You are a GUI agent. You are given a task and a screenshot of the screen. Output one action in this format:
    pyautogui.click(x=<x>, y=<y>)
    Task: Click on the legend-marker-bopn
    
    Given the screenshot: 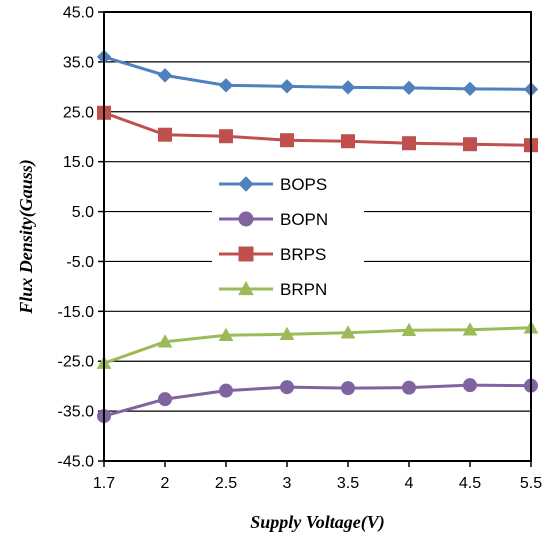 What is the action you would take?
    pyautogui.click(x=246, y=219)
    